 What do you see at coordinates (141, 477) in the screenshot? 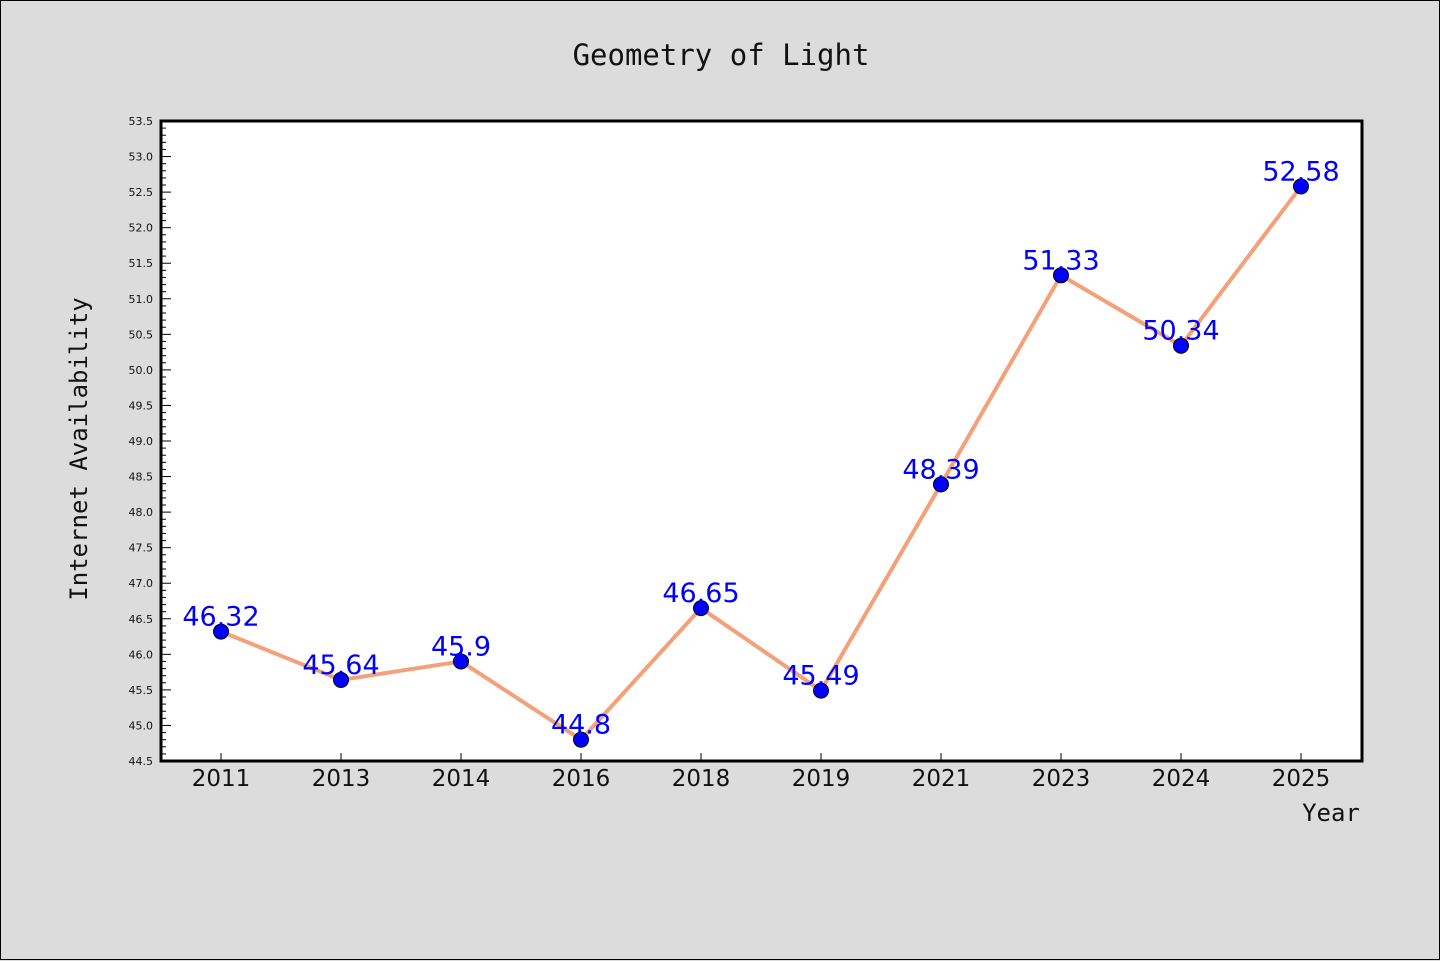
I see `y-tick-label: 48.5` at bounding box center [141, 477].